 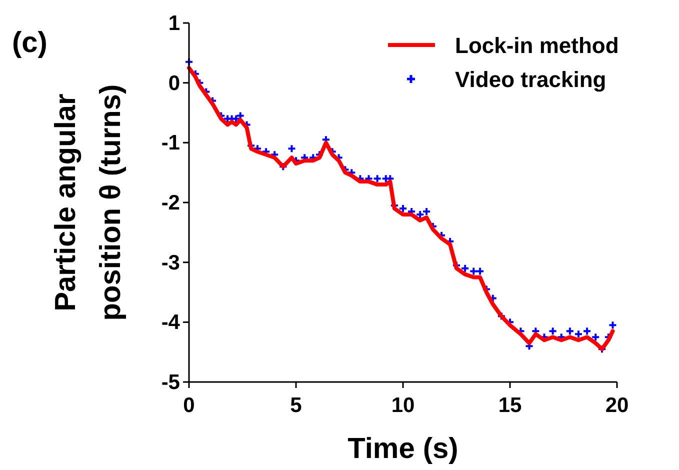 What do you see at coordinates (537, 45) in the screenshot?
I see `legend-label: Lock-in method` at bounding box center [537, 45].